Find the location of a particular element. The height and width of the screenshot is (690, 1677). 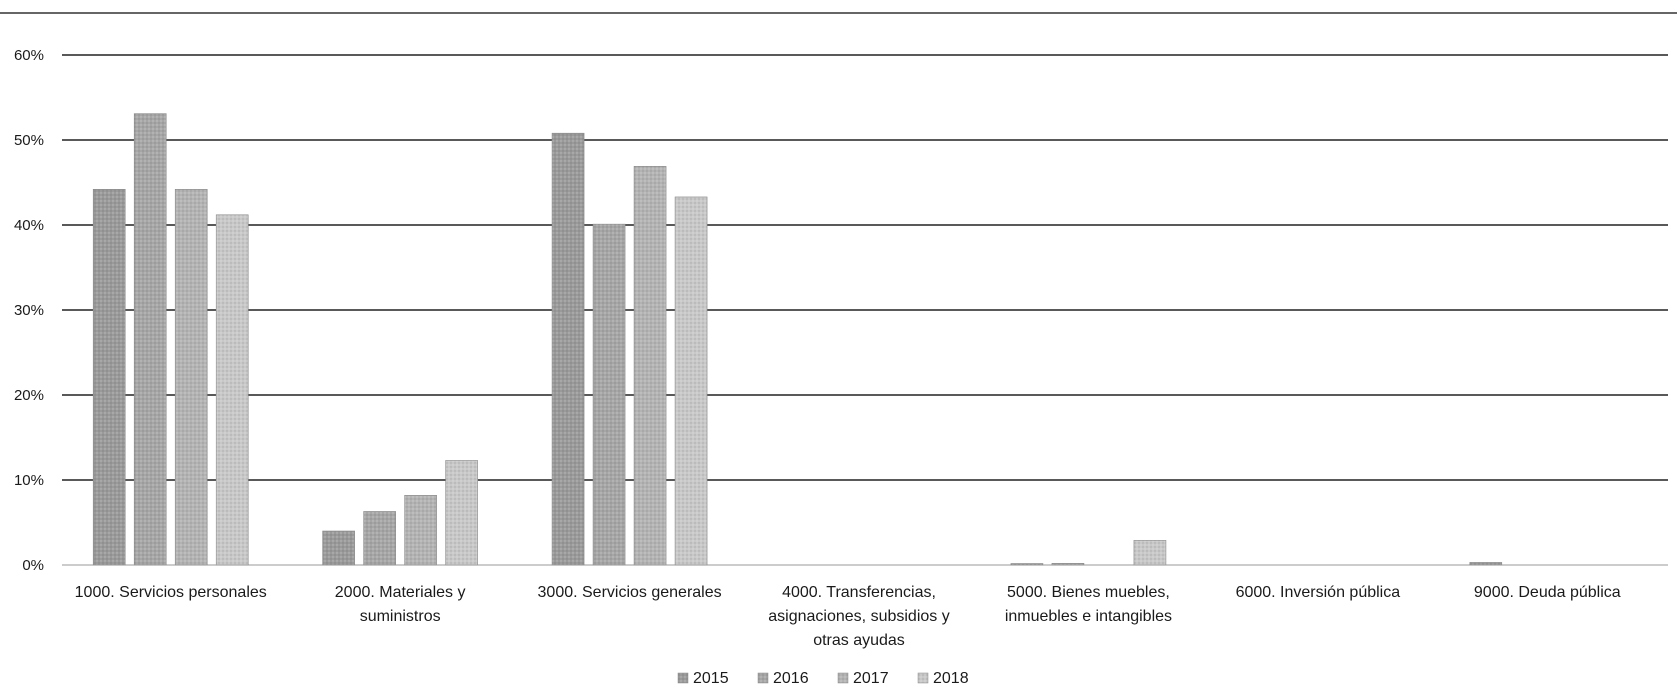

y-tick-label: 30% is located at coordinates (29, 310).